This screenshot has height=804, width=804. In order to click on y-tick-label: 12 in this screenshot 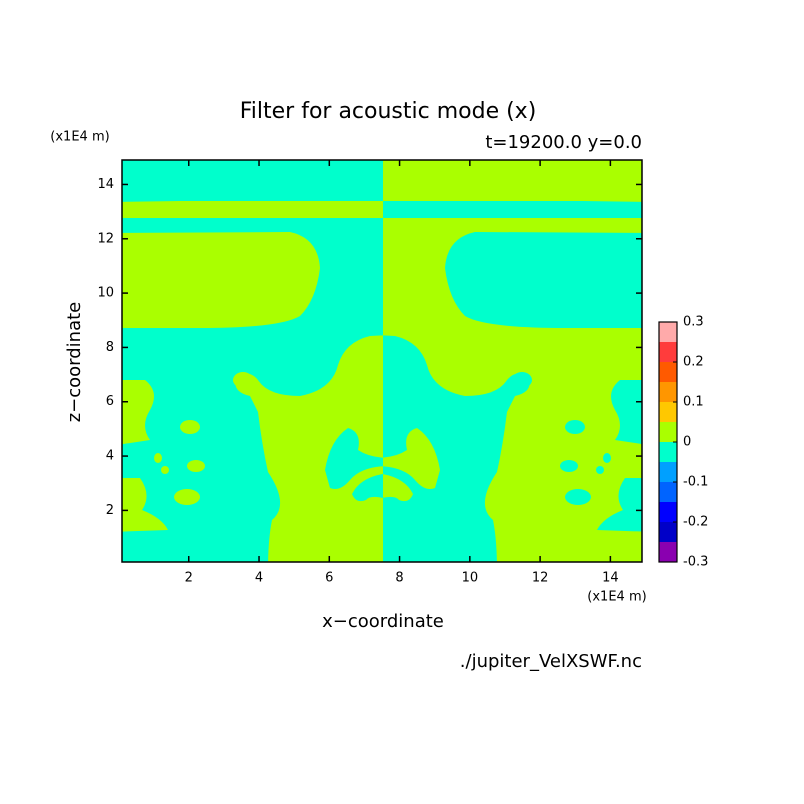, I will do `click(105, 238)`.